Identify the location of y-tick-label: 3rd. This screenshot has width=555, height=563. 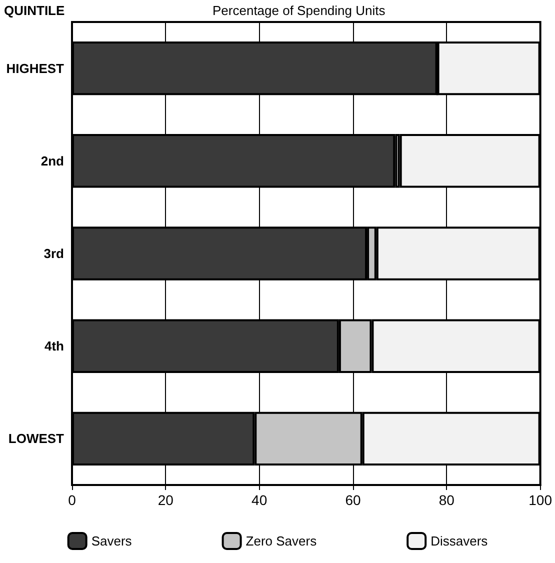
(54, 253).